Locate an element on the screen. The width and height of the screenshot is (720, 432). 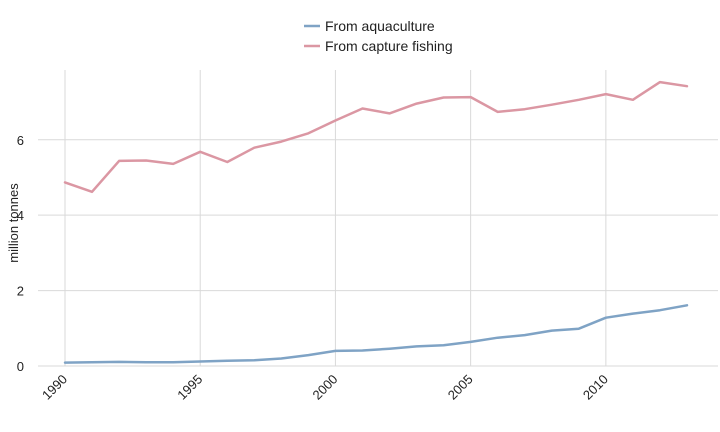
legend-label-aquaculture: From aquaculture is located at coordinates (380, 26).